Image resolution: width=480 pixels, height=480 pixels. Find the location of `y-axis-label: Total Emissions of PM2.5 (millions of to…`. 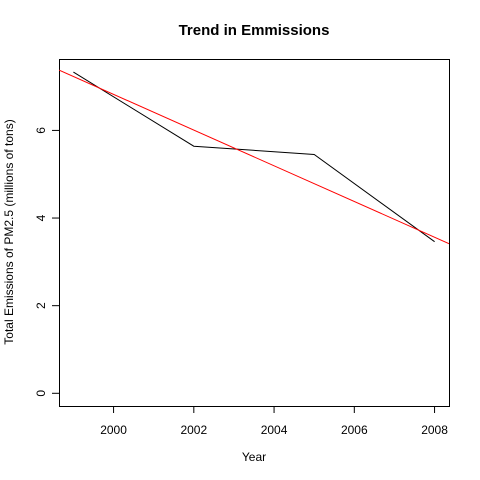

y-axis-label: Total Emissions of PM2.5 (millions of to… is located at coordinates (9, 231).